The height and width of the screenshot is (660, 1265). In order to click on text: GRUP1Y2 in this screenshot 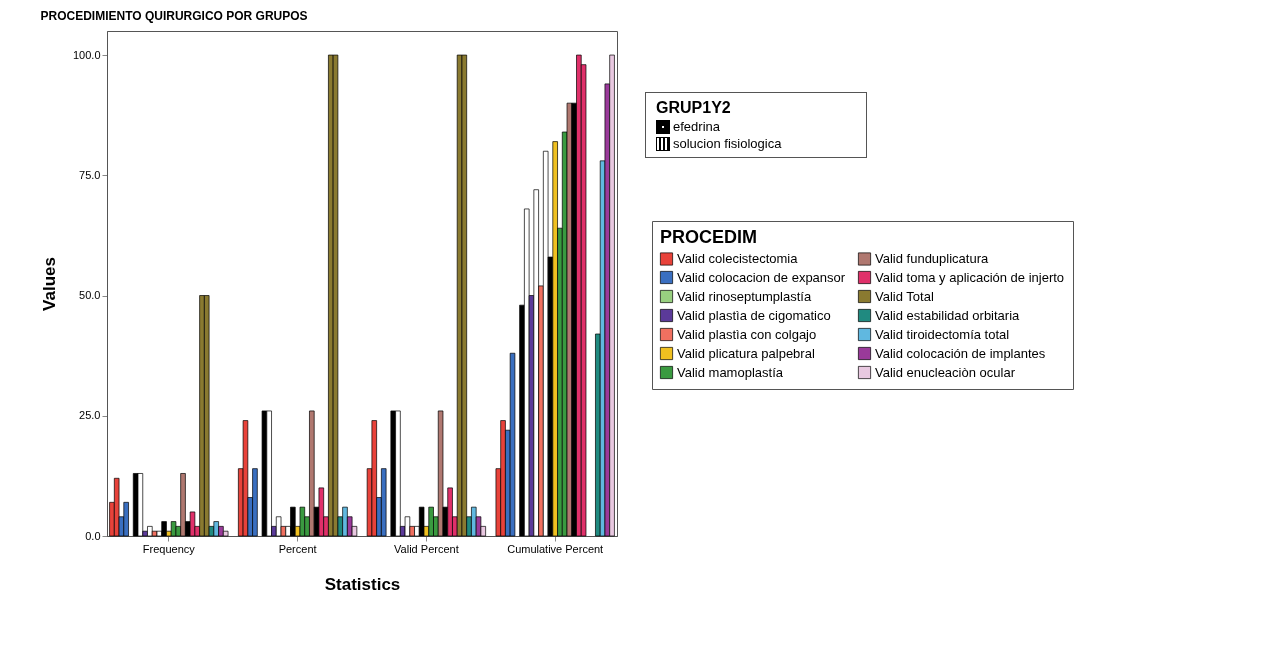, I will do `click(694, 108)`.